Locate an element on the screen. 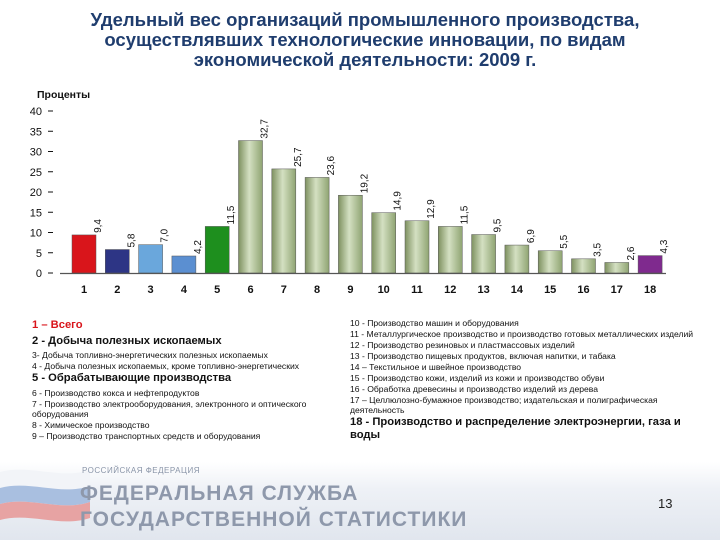  value-label-9: 19,2 is located at coordinates (364, 183).